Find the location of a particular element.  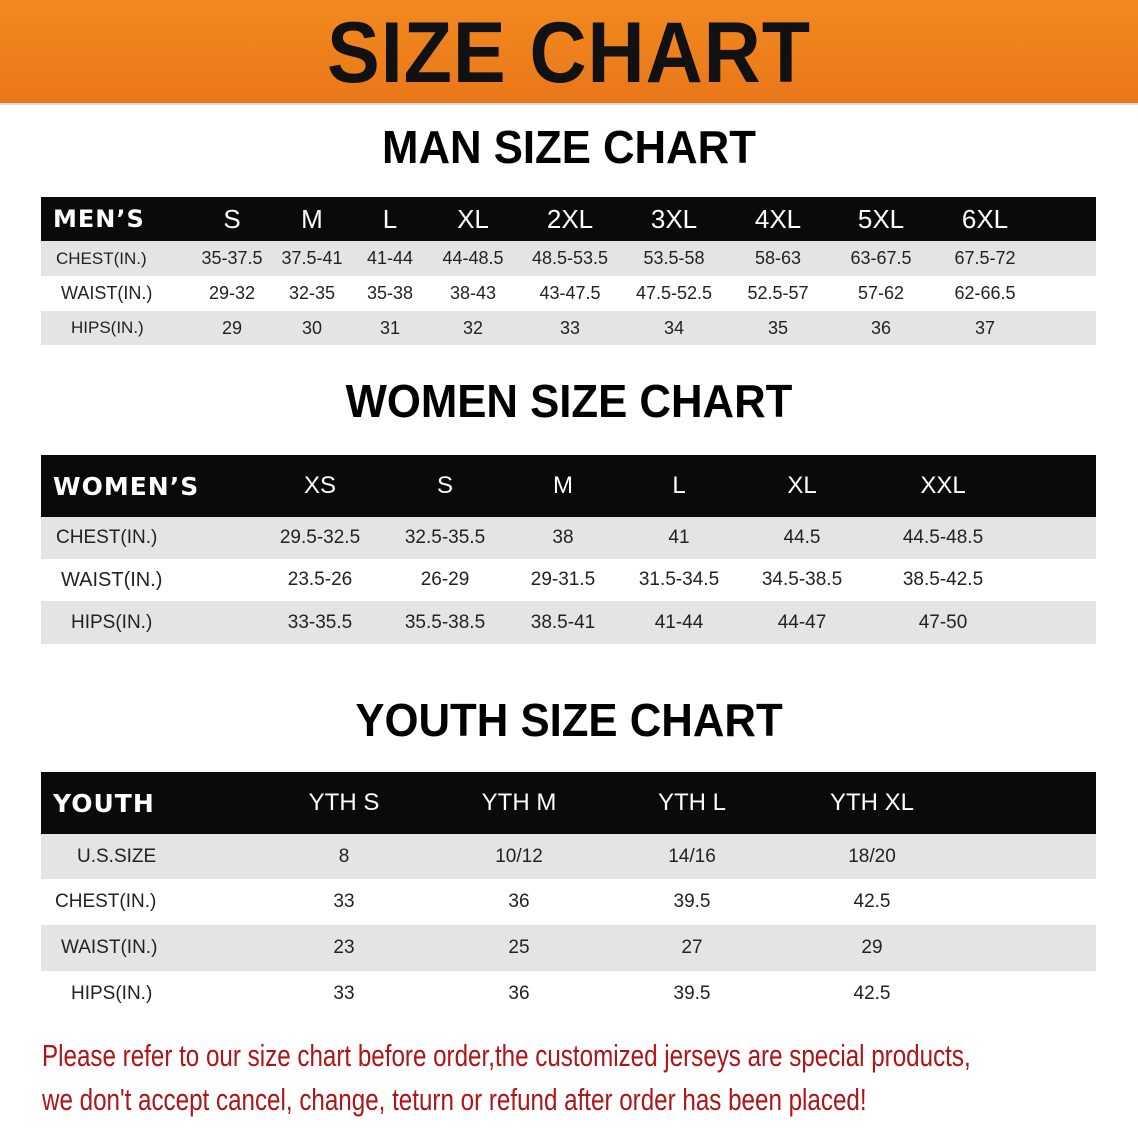

table-cell: 23 is located at coordinates (344, 947).